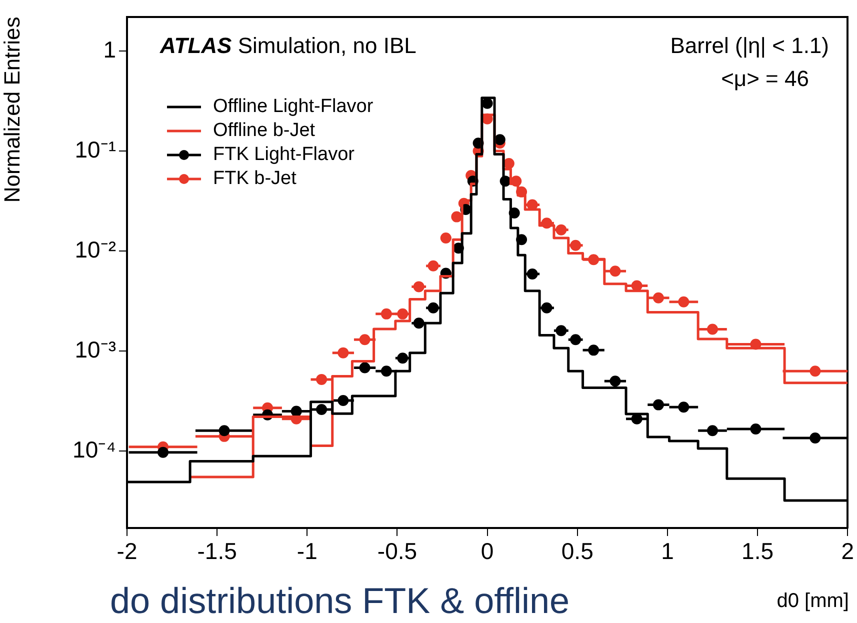  Describe the element at coordinates (293, 107) in the screenshot. I see `legend-label: Offline Light-Flavor` at that location.